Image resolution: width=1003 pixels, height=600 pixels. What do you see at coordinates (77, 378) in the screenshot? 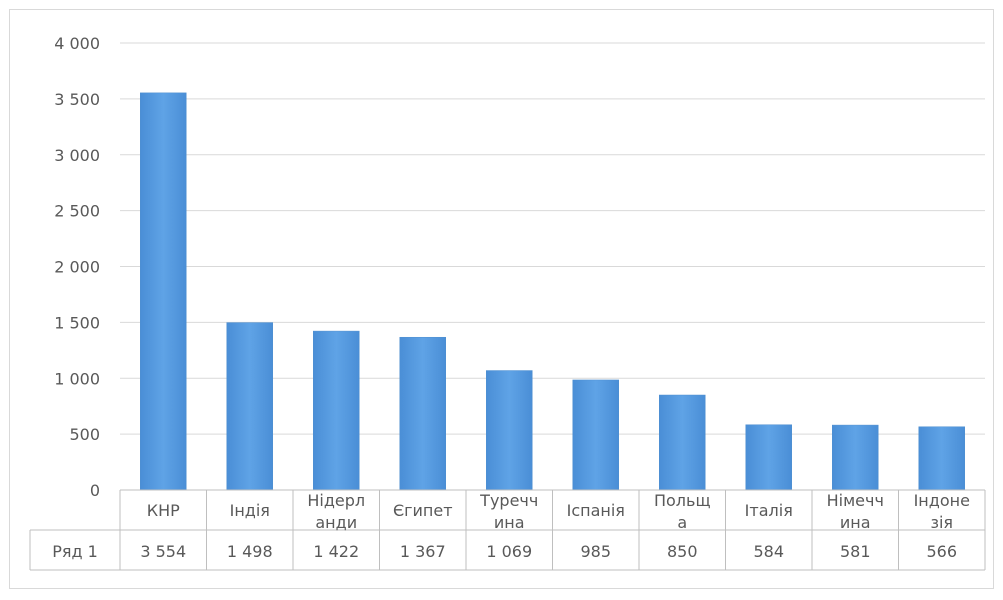
I see `y-tick-label: 1 000` at bounding box center [77, 378].